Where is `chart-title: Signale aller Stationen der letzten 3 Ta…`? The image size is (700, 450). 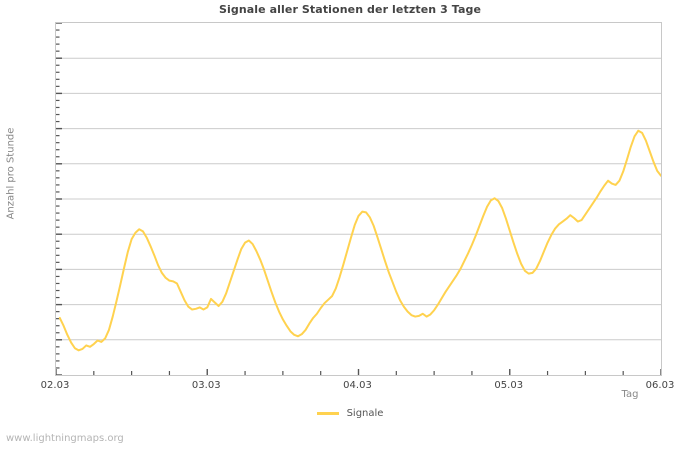 chart-title: Signale aller Stationen der letzten 3 Ta… is located at coordinates (350, 9).